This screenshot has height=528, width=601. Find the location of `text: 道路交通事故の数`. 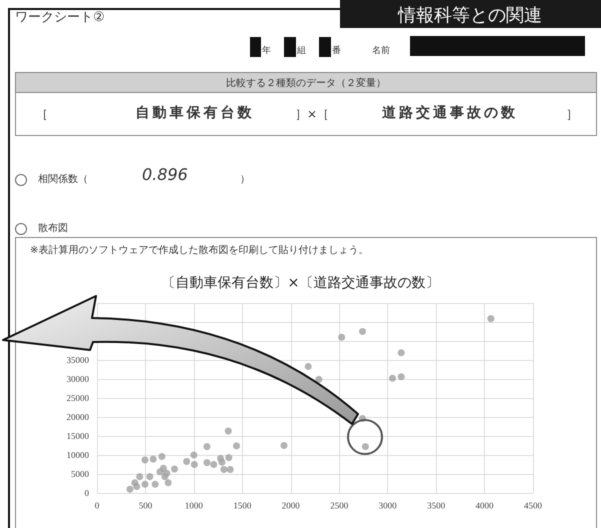

text: 道路交通事故の数 is located at coordinates (450, 113).